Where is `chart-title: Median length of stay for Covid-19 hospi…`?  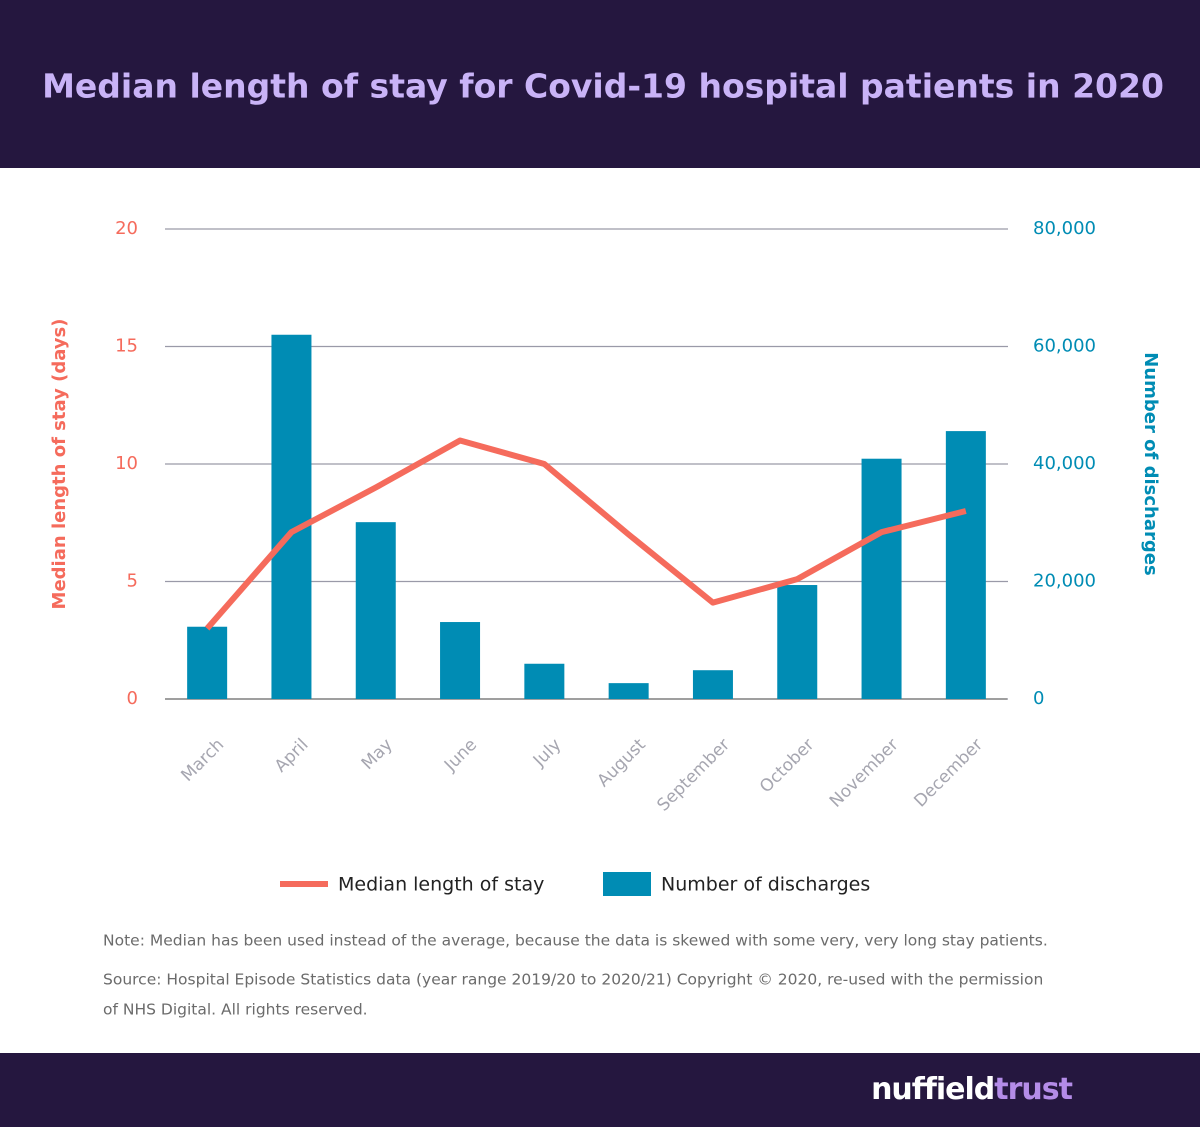 chart-title: Median length of stay for Covid-19 hospi… is located at coordinates (603, 86).